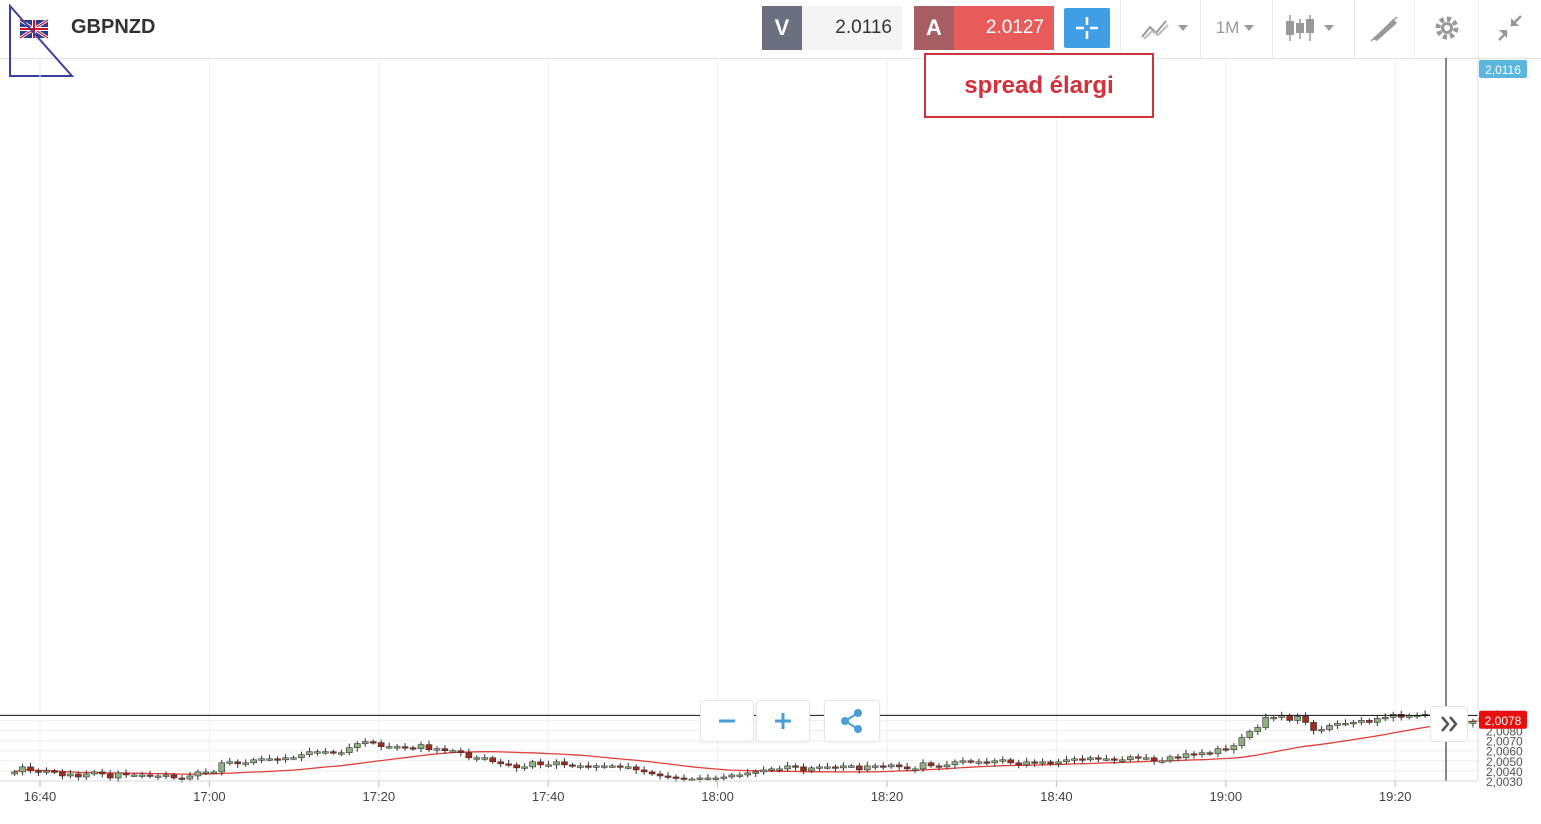  What do you see at coordinates (756, 746) in the screenshot?
I see `candles` at bounding box center [756, 746].